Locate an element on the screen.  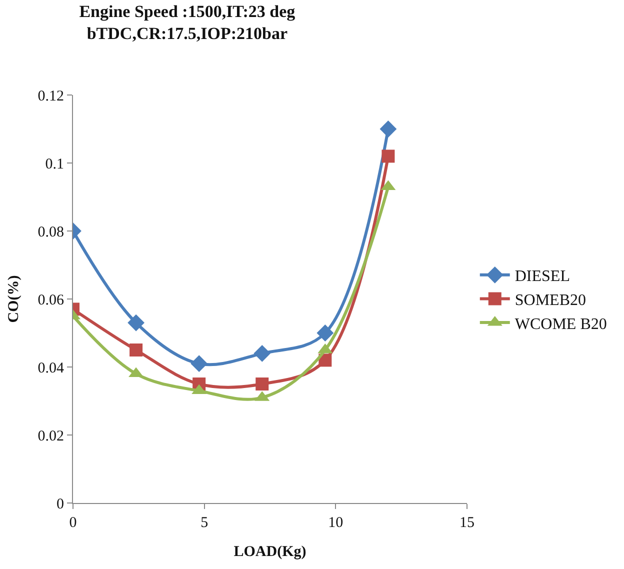
y-tick-label: 0.02 is located at coordinates (51, 436).